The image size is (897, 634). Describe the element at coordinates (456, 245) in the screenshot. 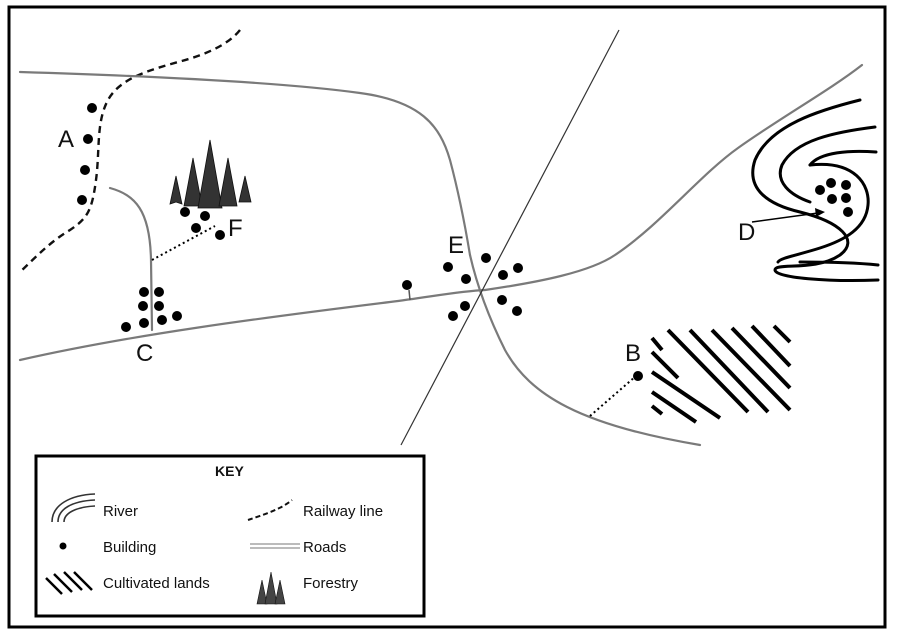

I see `site-label-e: E` at that location.